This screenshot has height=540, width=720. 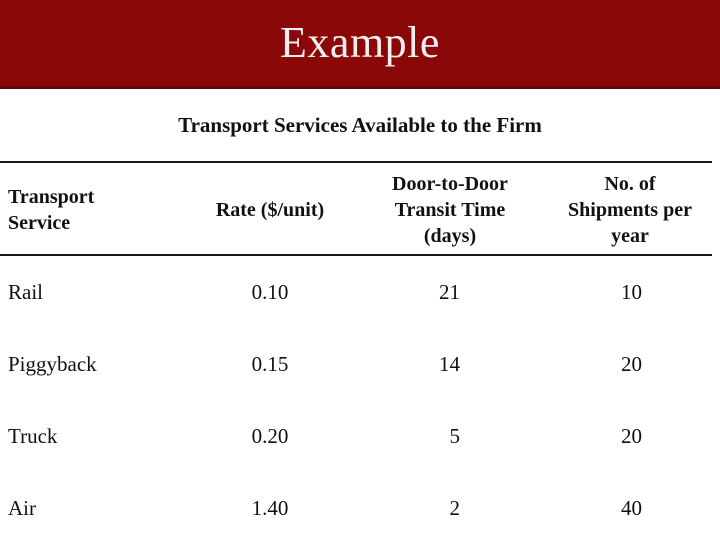 I want to click on service-name: Truck, so click(x=33, y=435).